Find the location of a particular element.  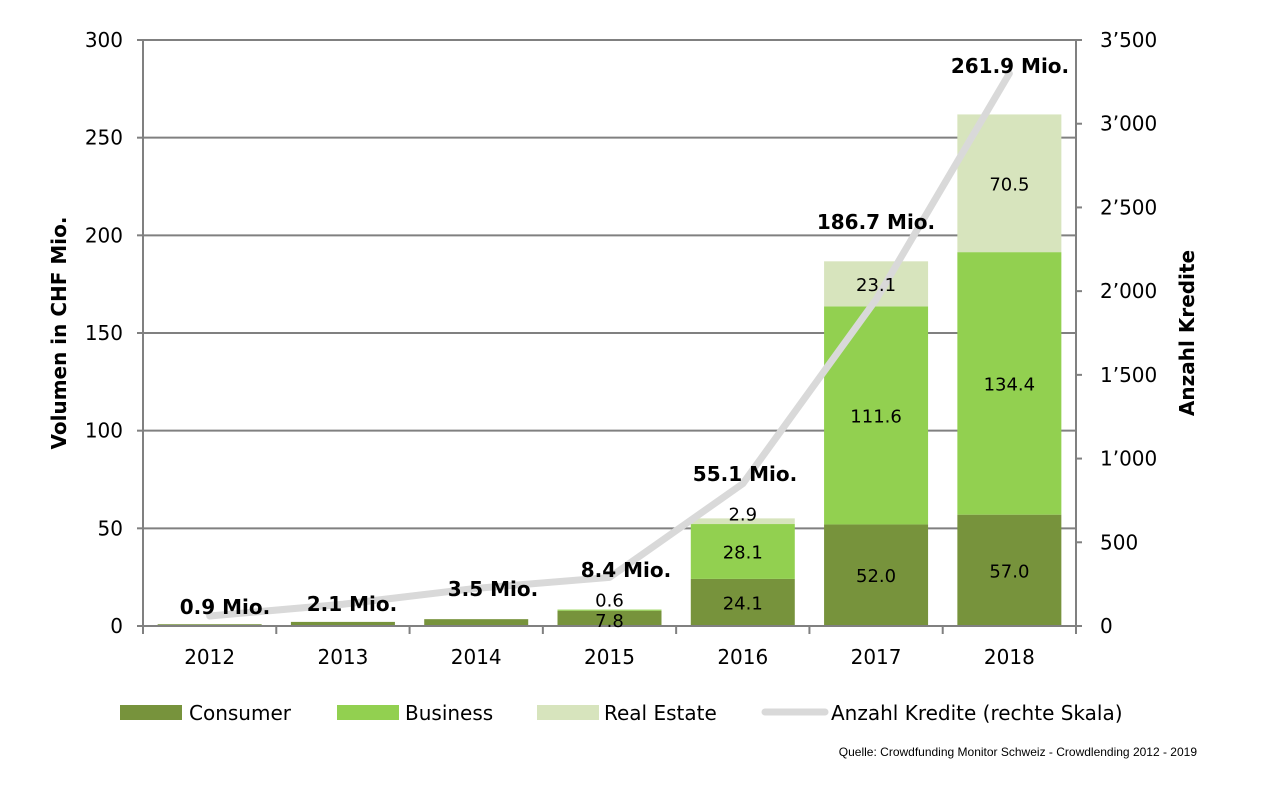

segment-label: 2.9 is located at coordinates (742, 514).